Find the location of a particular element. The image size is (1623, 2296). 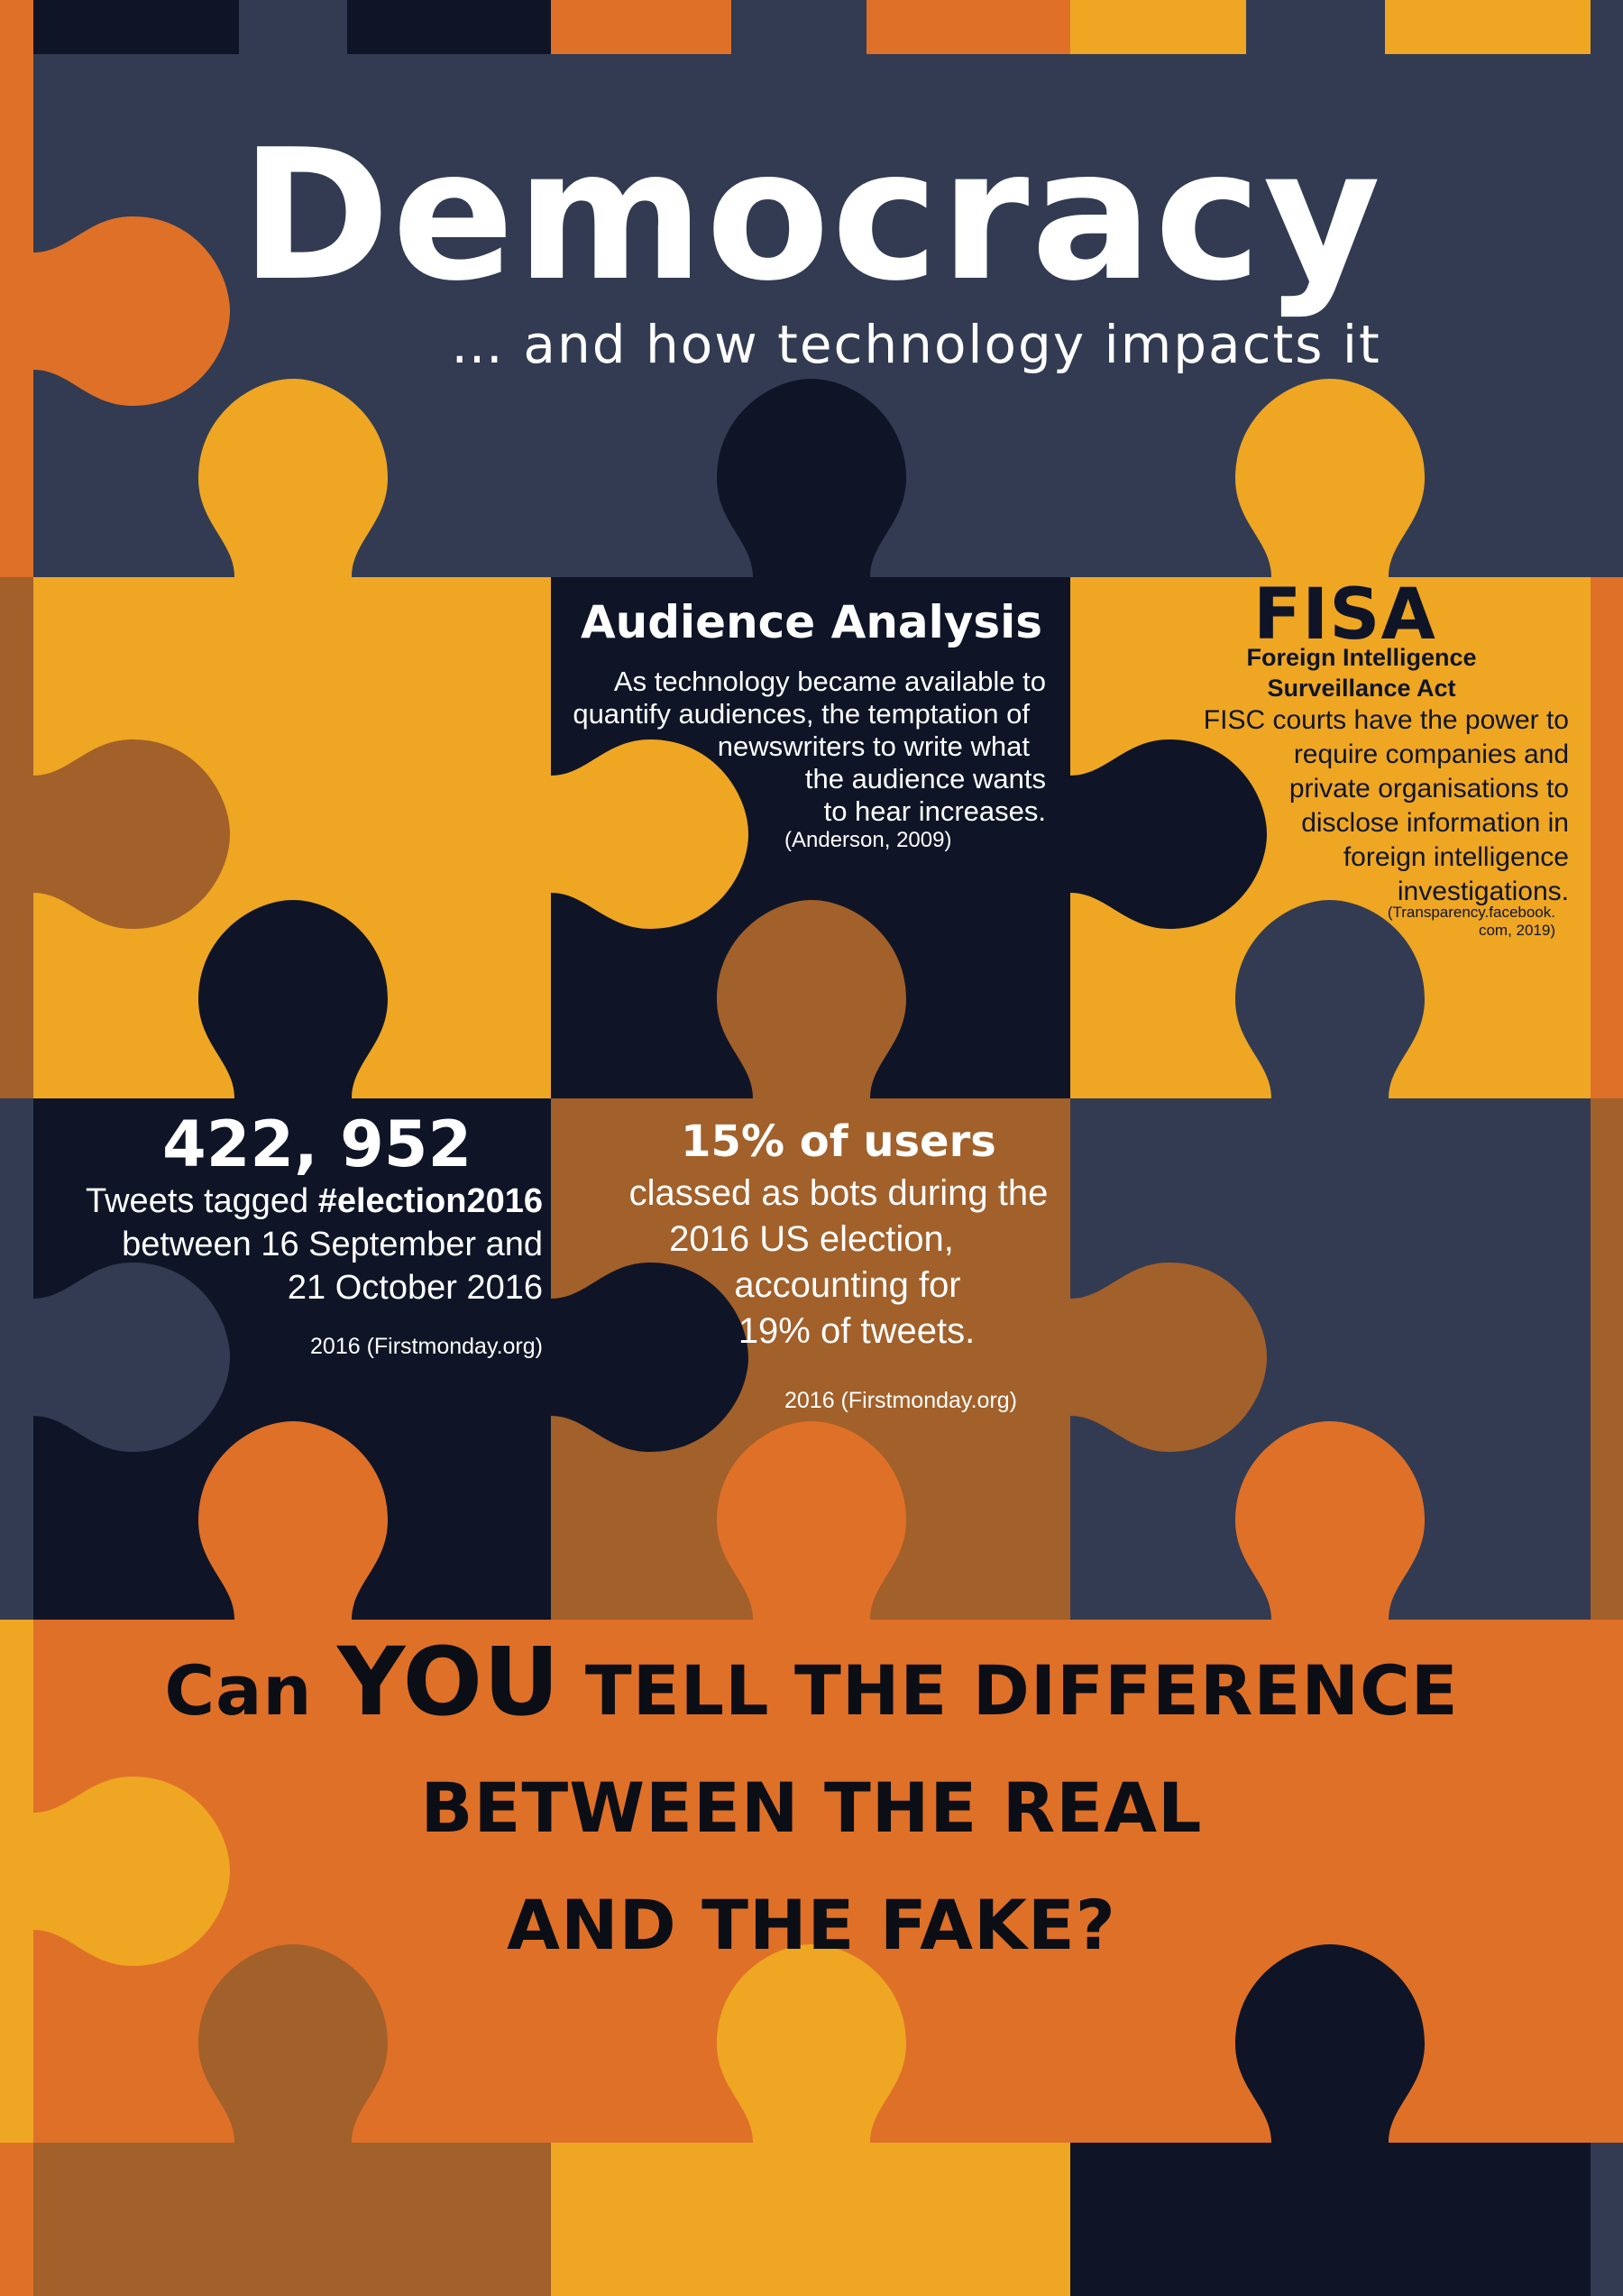

bots-line: classed as bots during the is located at coordinates (838, 1193).